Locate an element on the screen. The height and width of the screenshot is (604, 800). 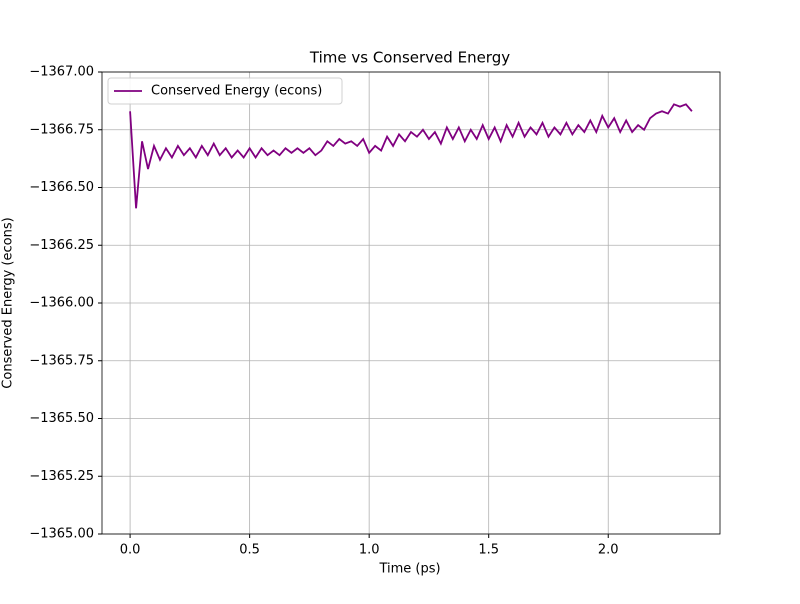
y-tick-label: −1366.00 is located at coordinates (61, 303).